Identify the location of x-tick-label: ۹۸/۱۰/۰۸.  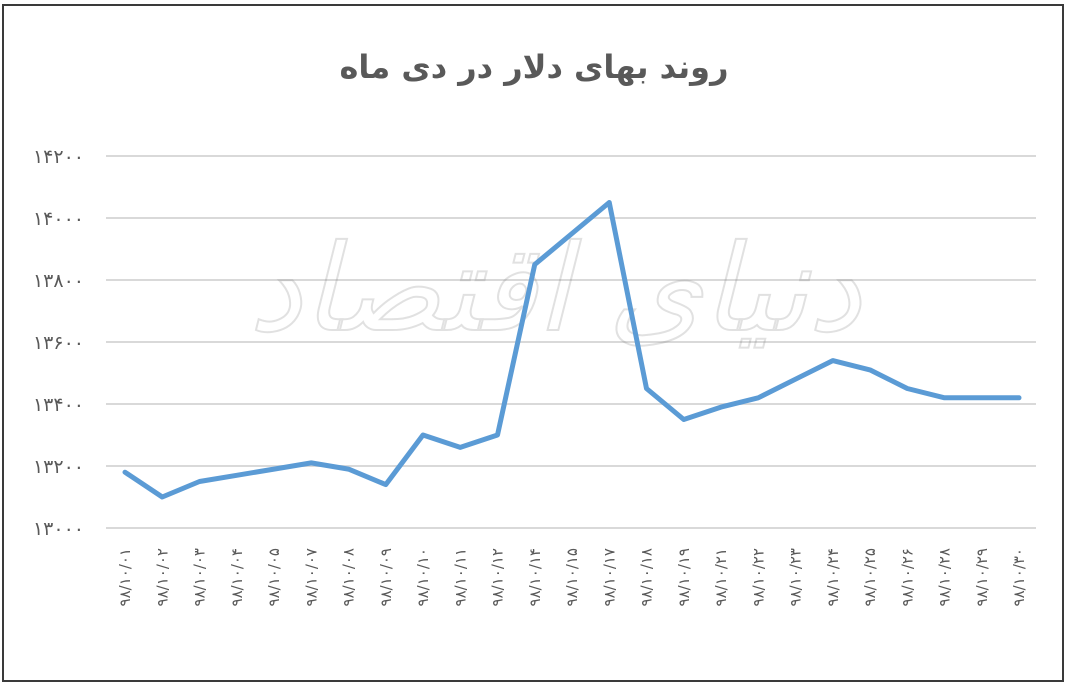
(349, 577).